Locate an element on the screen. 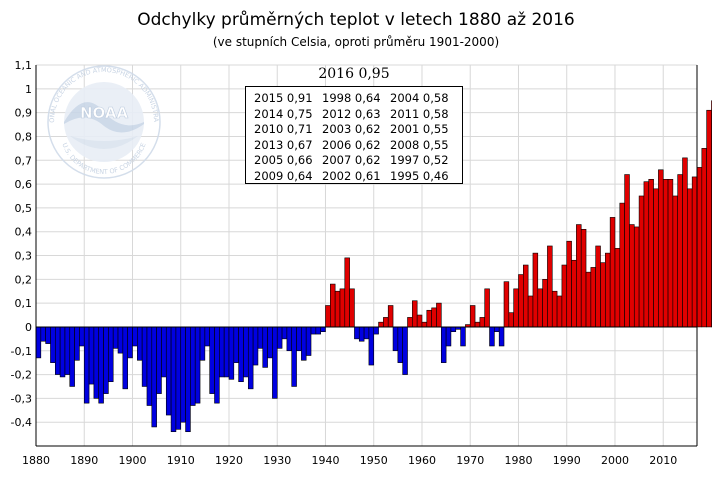 The image size is (712, 480). x-tick-label: 1900 is located at coordinates (132, 460).